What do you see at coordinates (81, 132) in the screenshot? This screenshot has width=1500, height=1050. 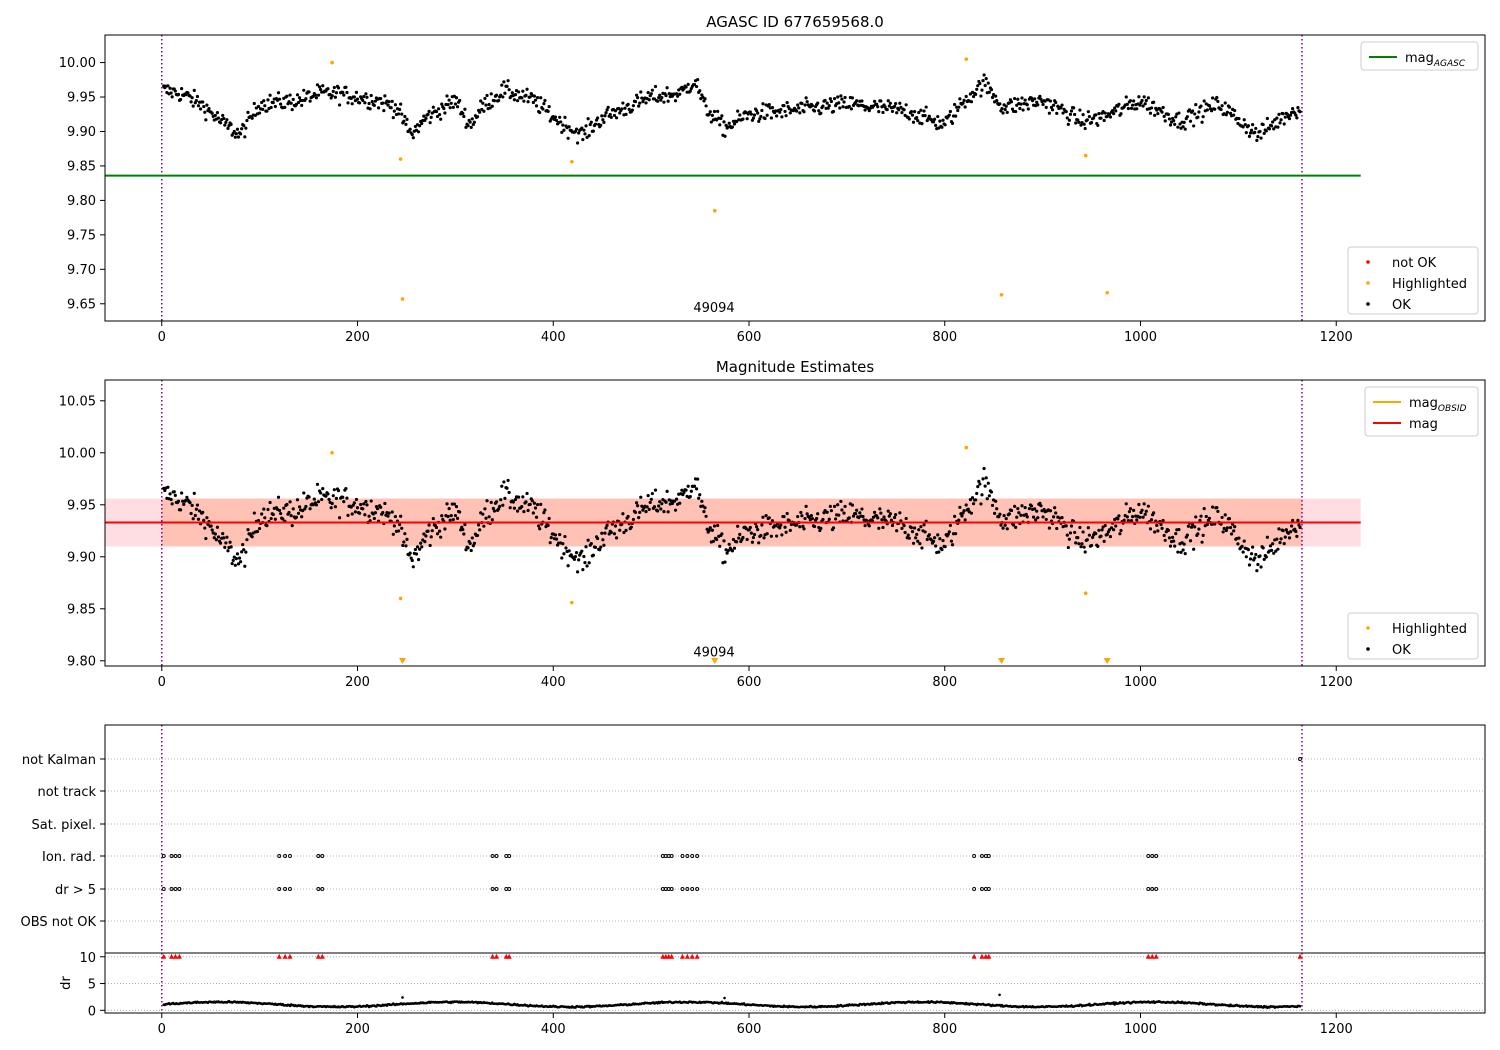 I see `panel-1-ytick-label: 9.90` at bounding box center [81, 132].